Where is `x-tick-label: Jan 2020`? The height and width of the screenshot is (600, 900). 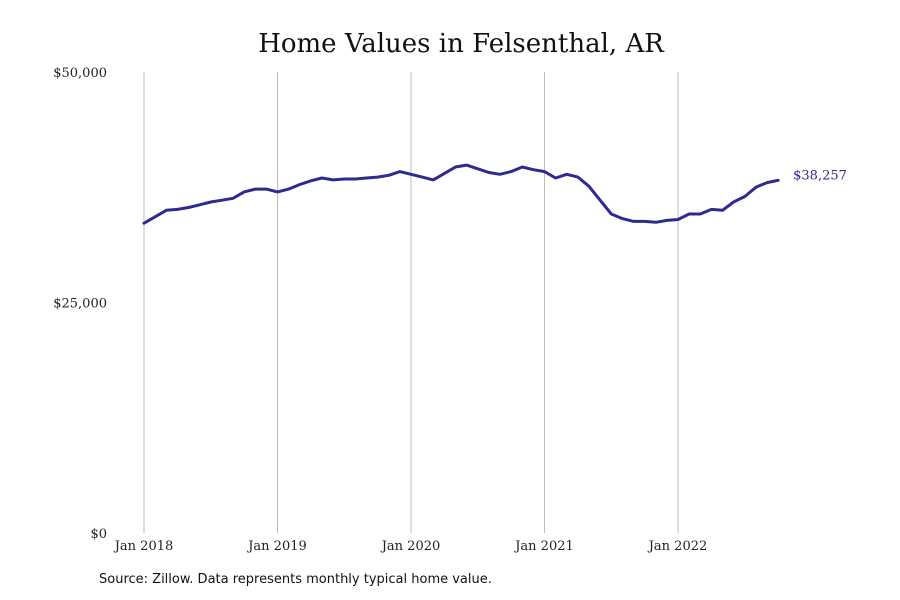
x-tick-label: Jan 2020 is located at coordinates (410, 546).